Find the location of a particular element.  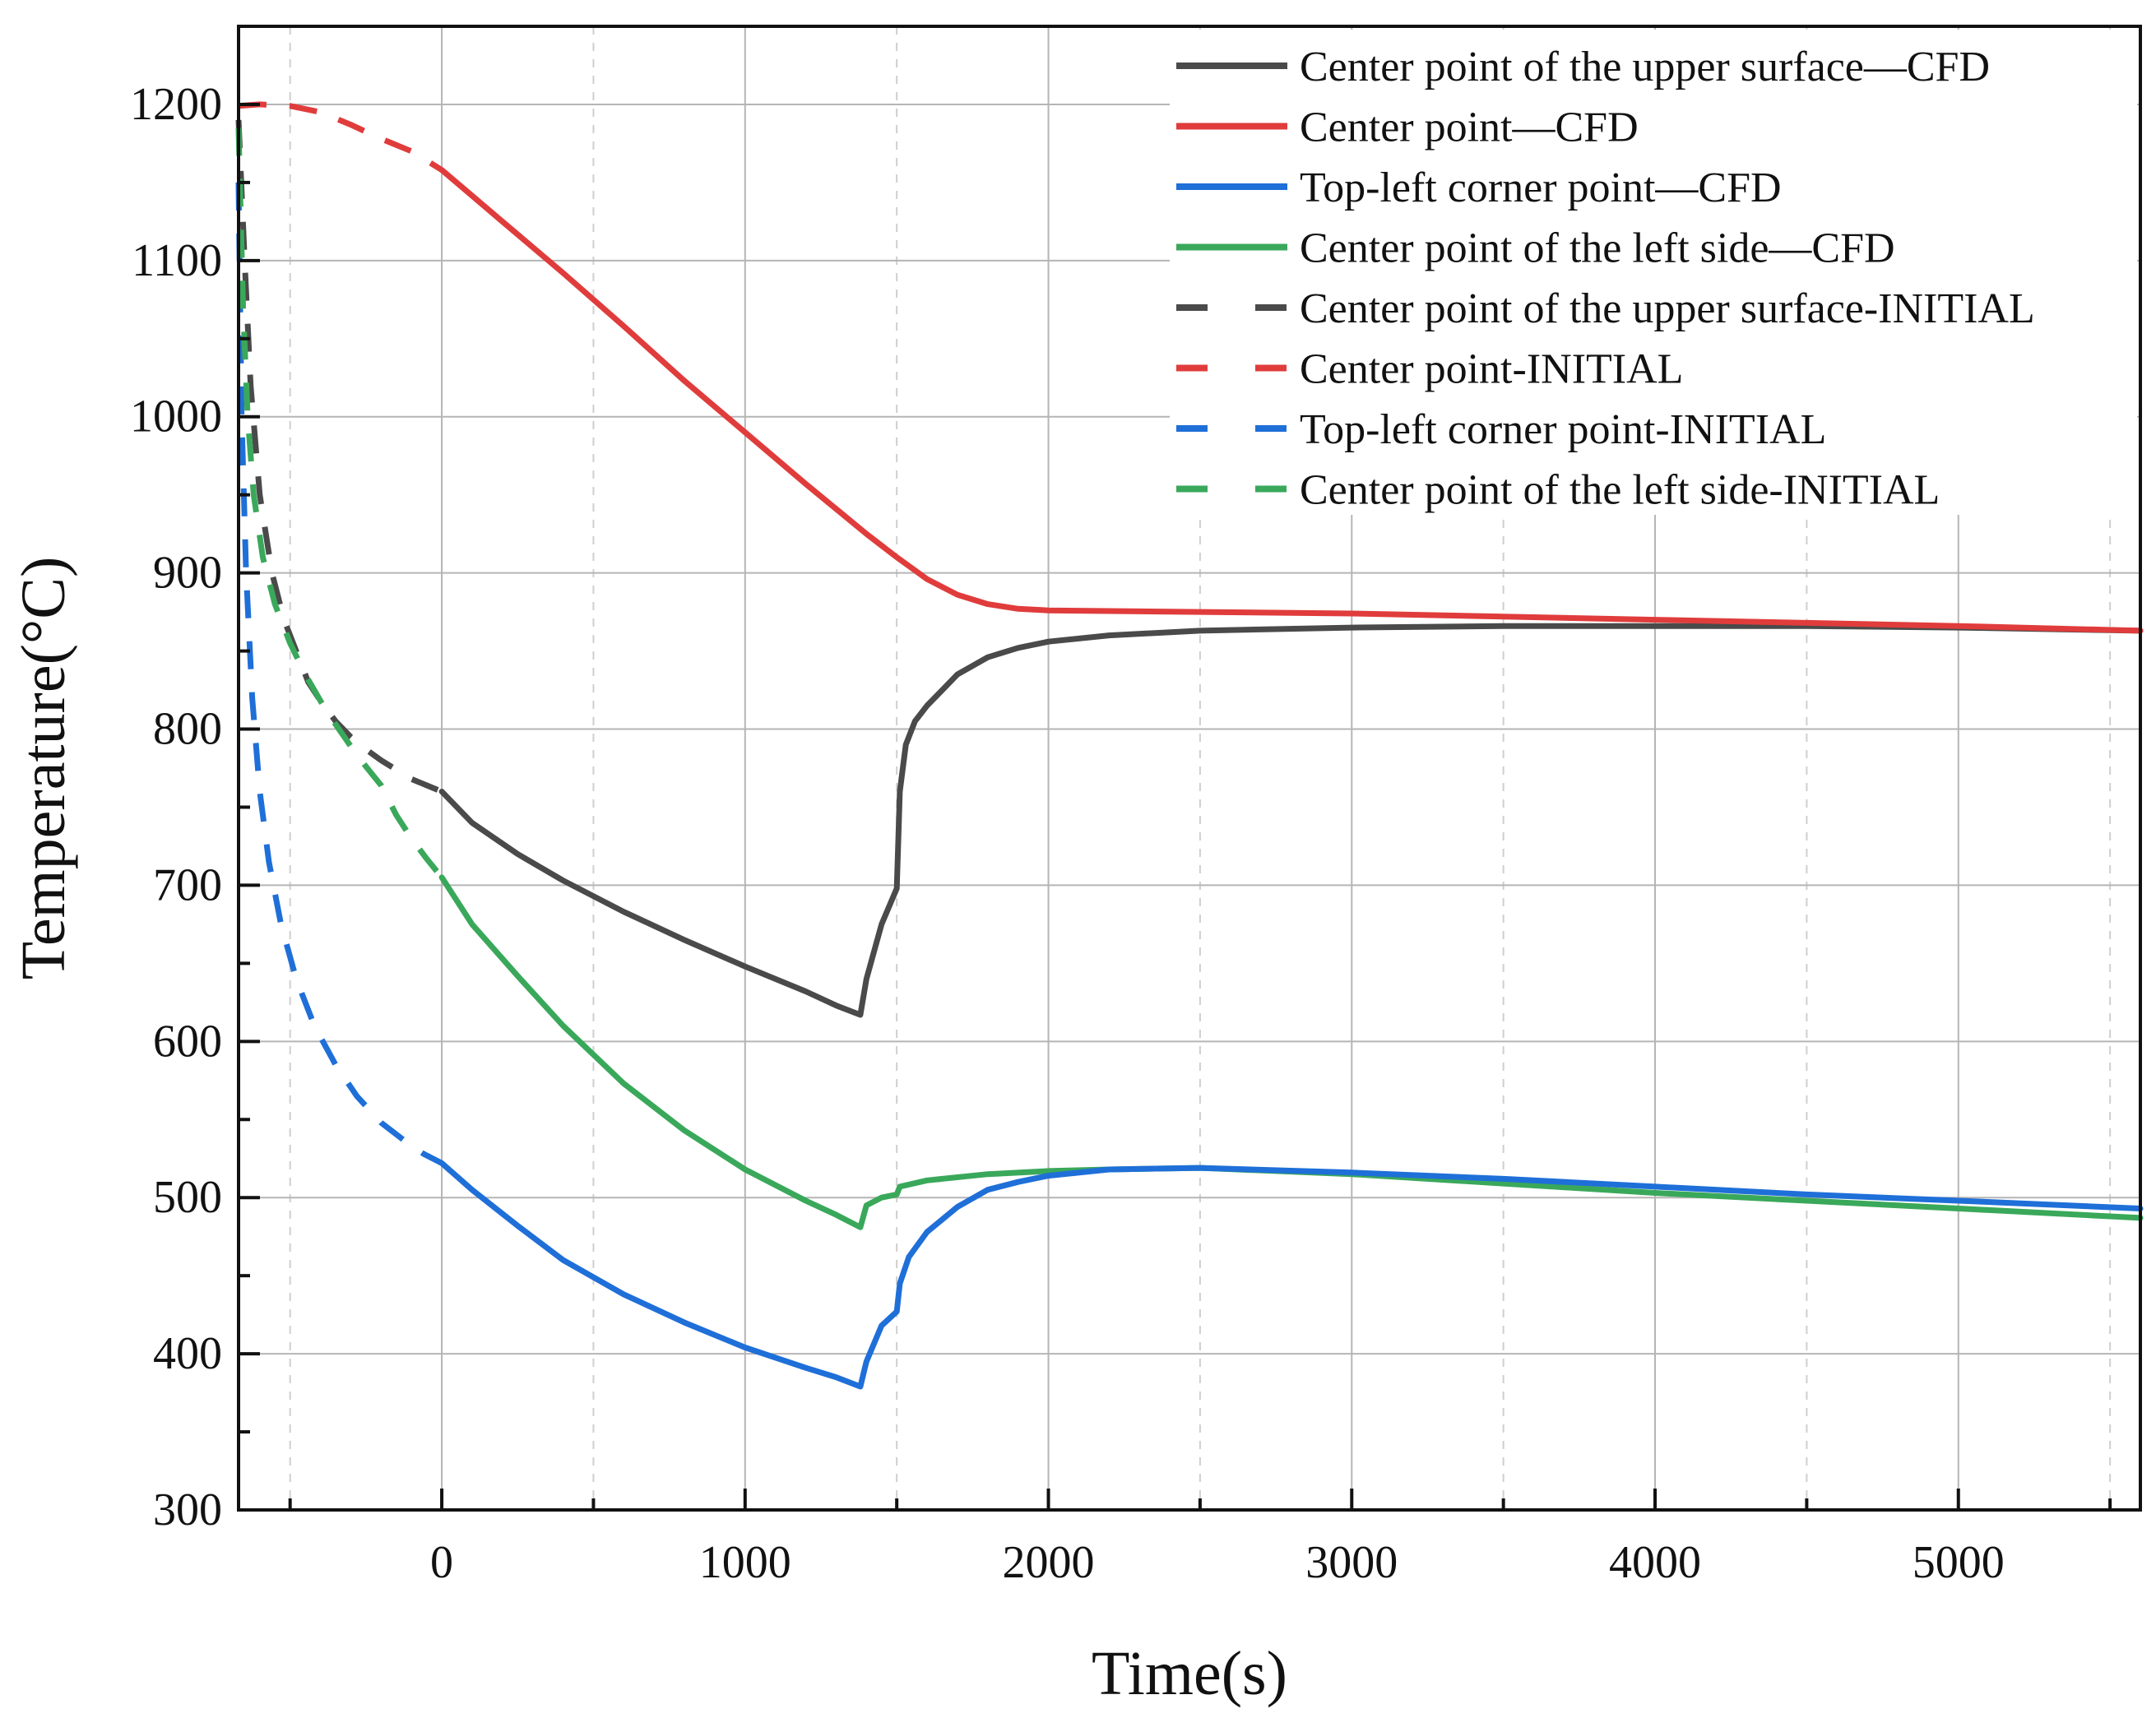

y-tick-label: 800 is located at coordinates (187, 729).